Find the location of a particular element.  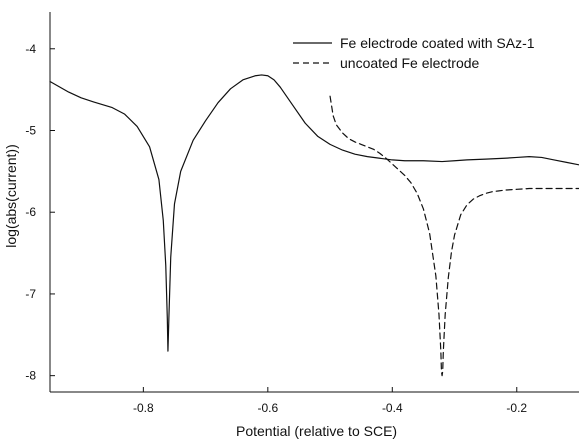

x-tick-label: -0.8 is located at coordinates (143, 408).